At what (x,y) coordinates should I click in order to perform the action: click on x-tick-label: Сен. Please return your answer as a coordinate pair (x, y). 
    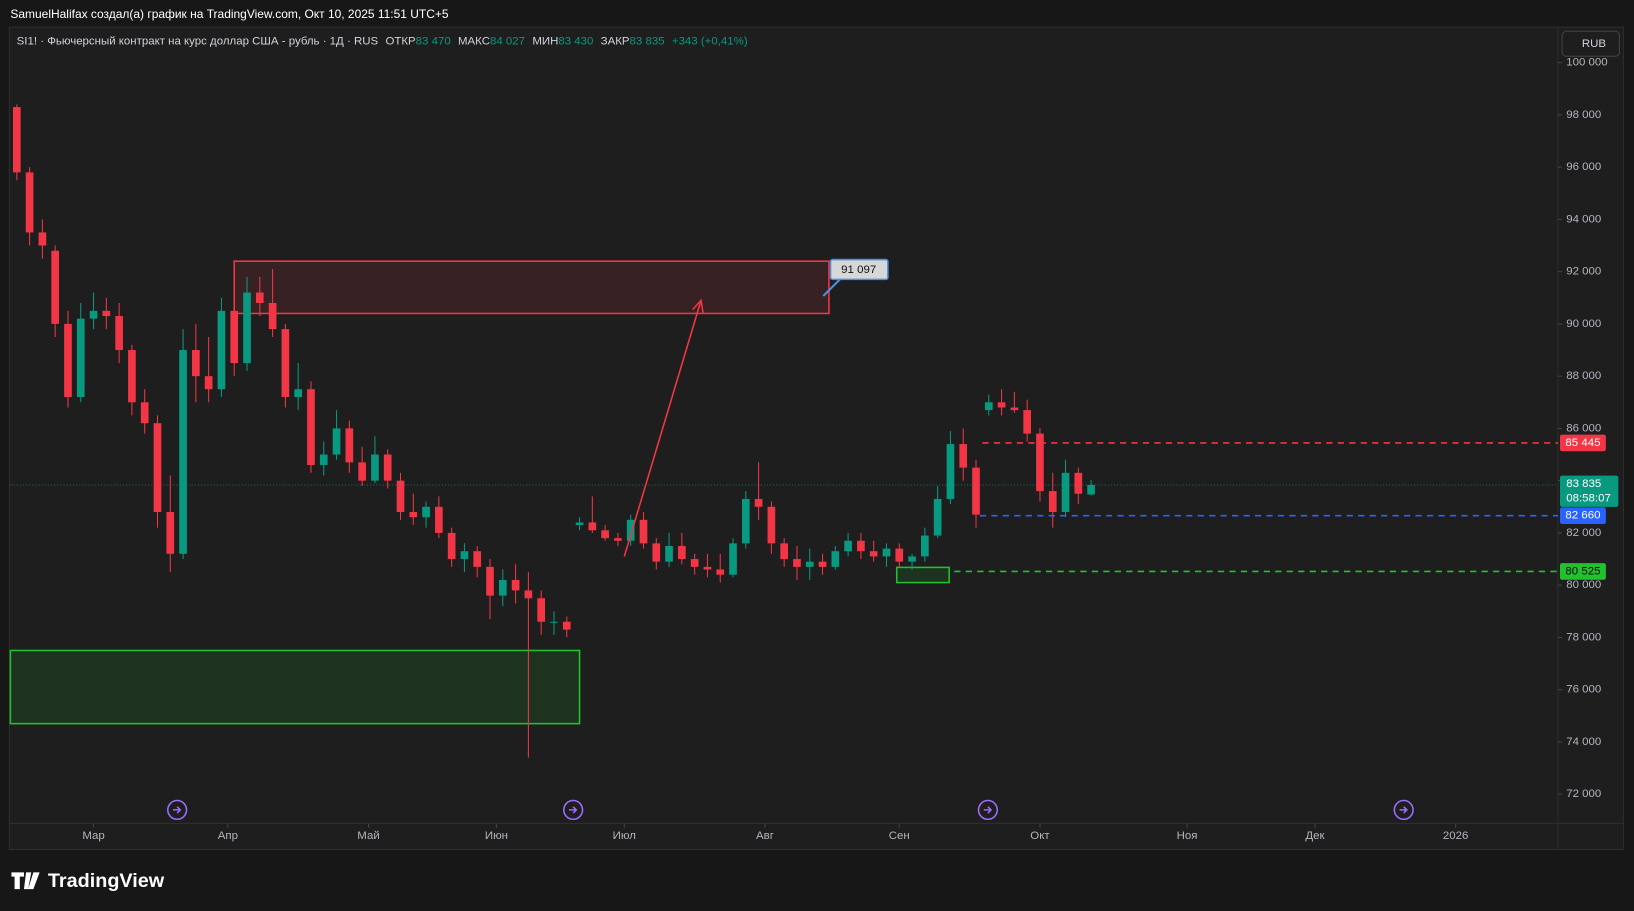
    Looking at the image, I should click on (899, 836).